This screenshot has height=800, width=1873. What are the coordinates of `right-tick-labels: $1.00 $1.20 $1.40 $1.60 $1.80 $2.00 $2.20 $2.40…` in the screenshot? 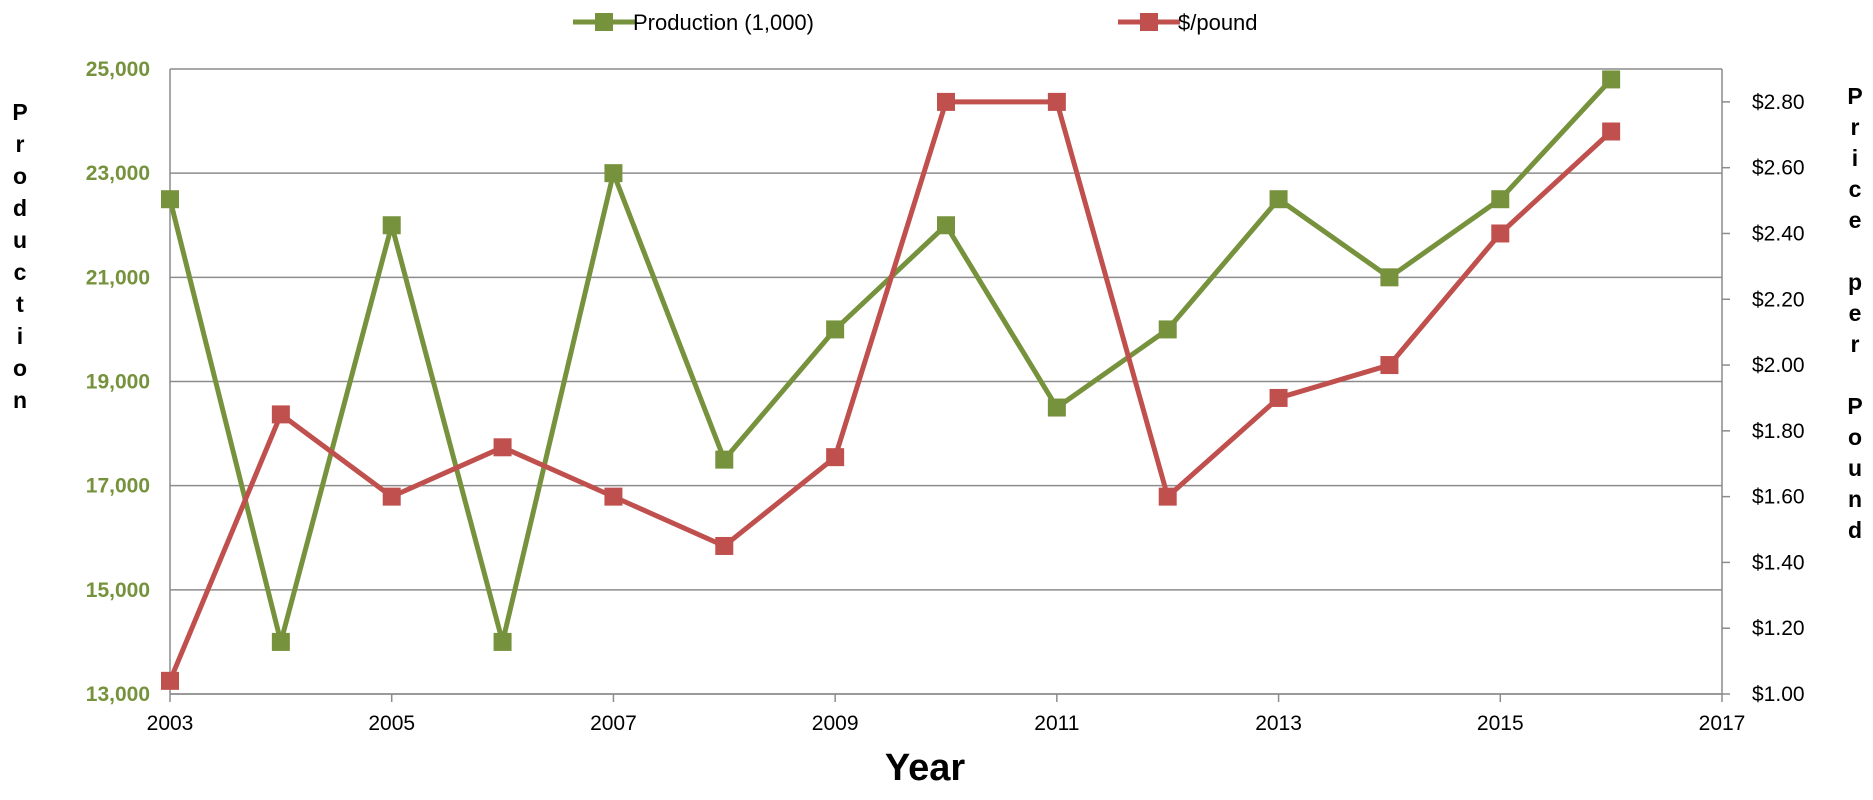 It's located at (1778, 398).